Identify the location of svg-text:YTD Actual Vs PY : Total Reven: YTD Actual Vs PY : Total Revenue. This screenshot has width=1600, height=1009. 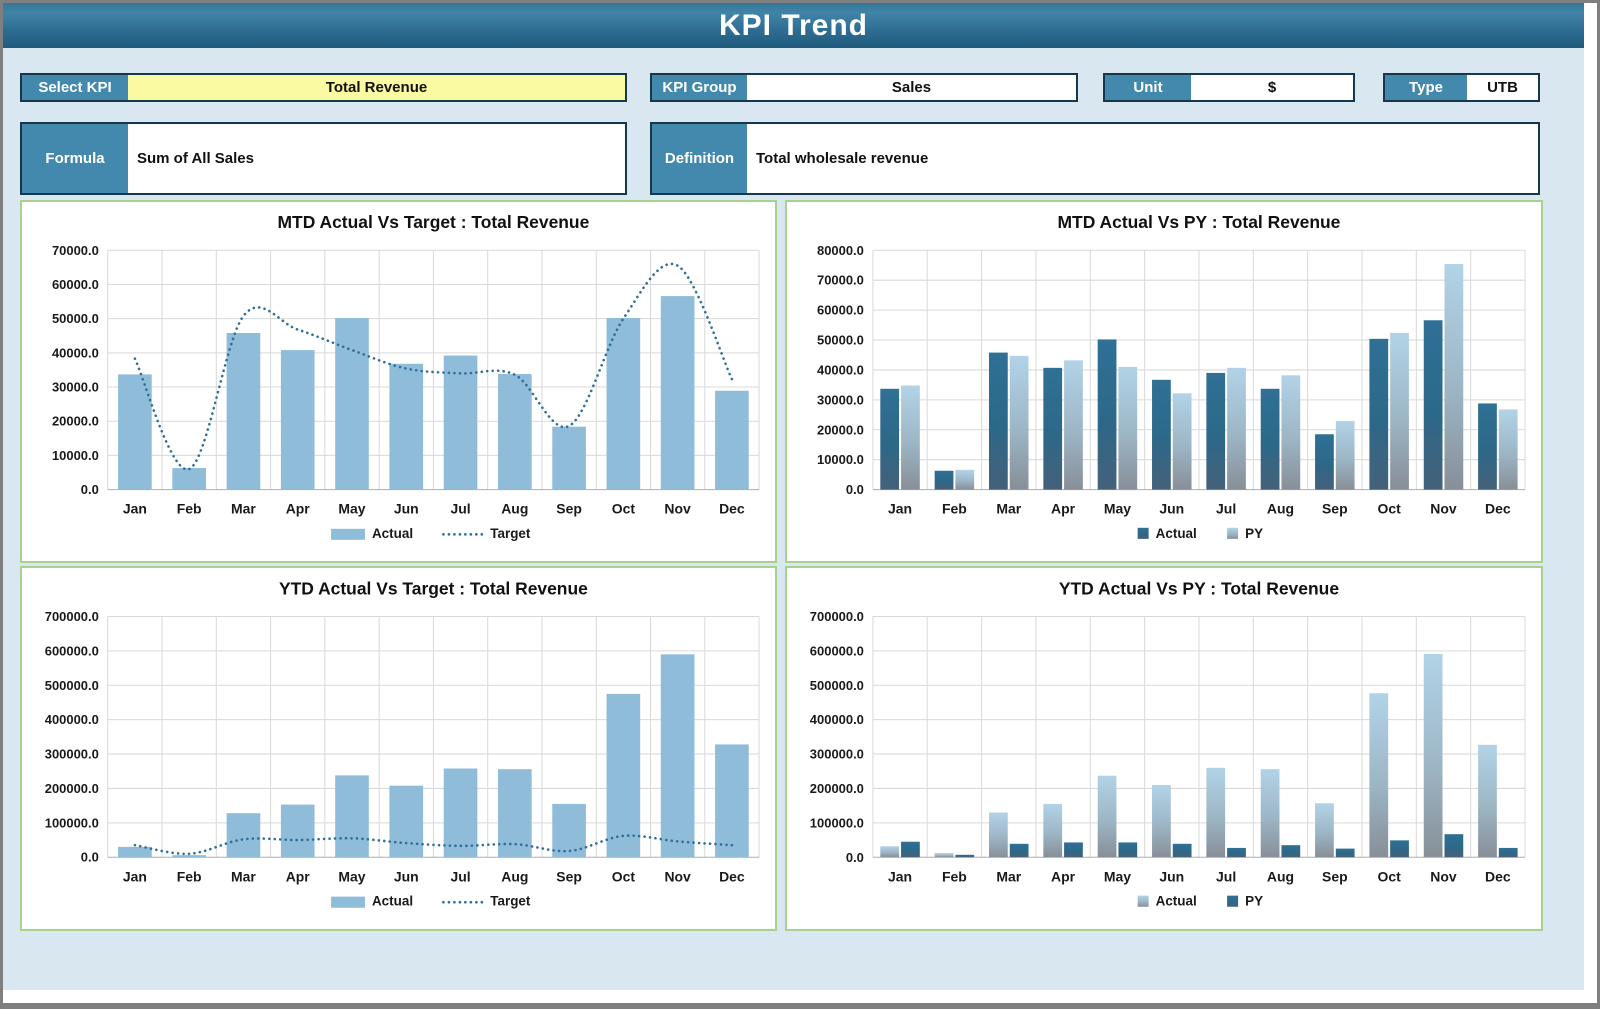
(1199, 588).